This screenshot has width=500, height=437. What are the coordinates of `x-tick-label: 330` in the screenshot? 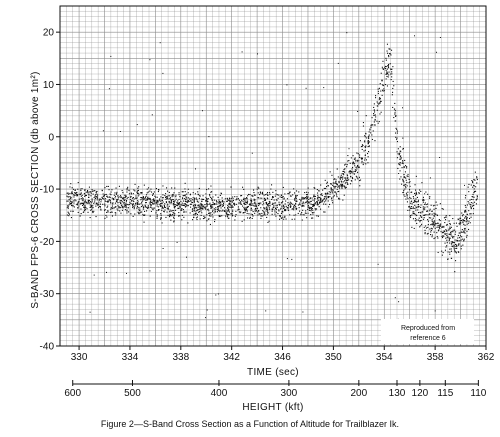 It's located at (79, 357).